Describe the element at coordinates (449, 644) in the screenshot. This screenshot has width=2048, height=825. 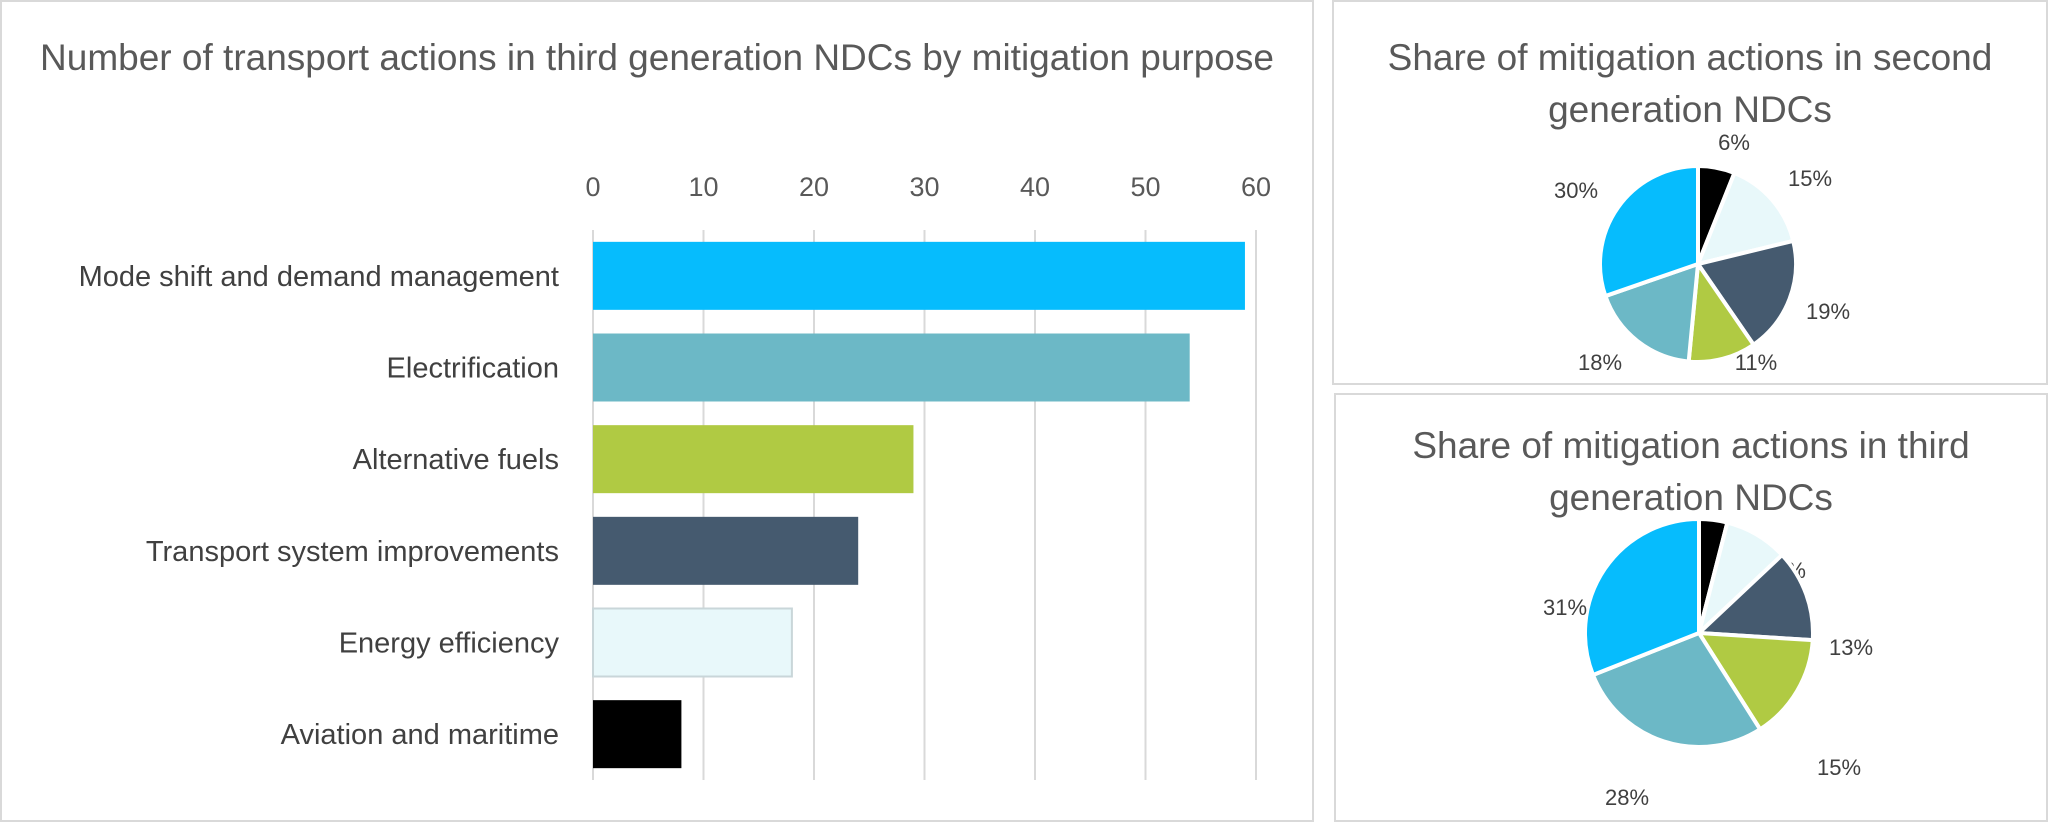
I see `category-label: Energy efficiency` at that location.